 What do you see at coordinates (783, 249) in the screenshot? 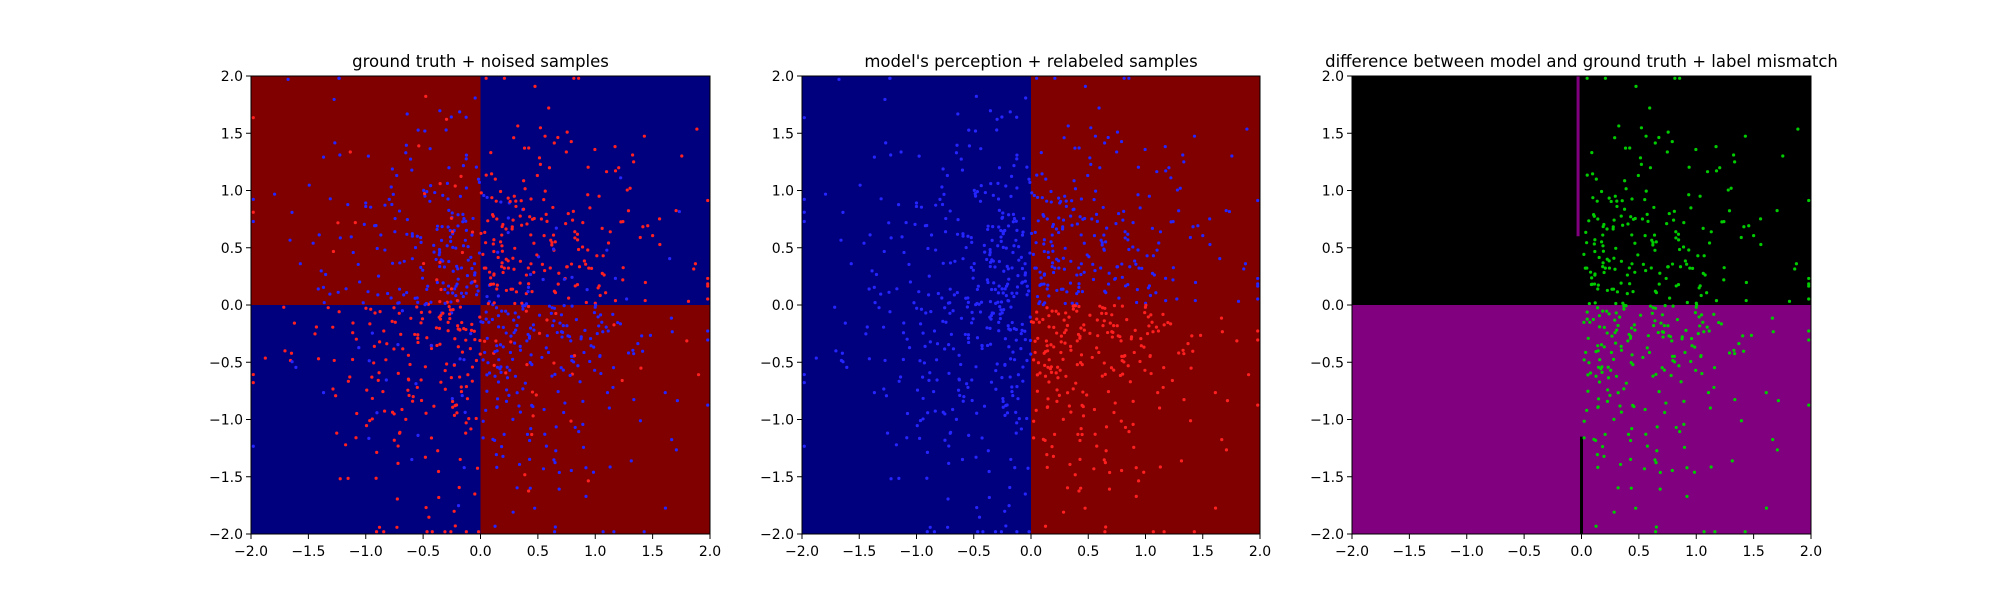
I see `y-tick-label: 0.5` at bounding box center [783, 249].